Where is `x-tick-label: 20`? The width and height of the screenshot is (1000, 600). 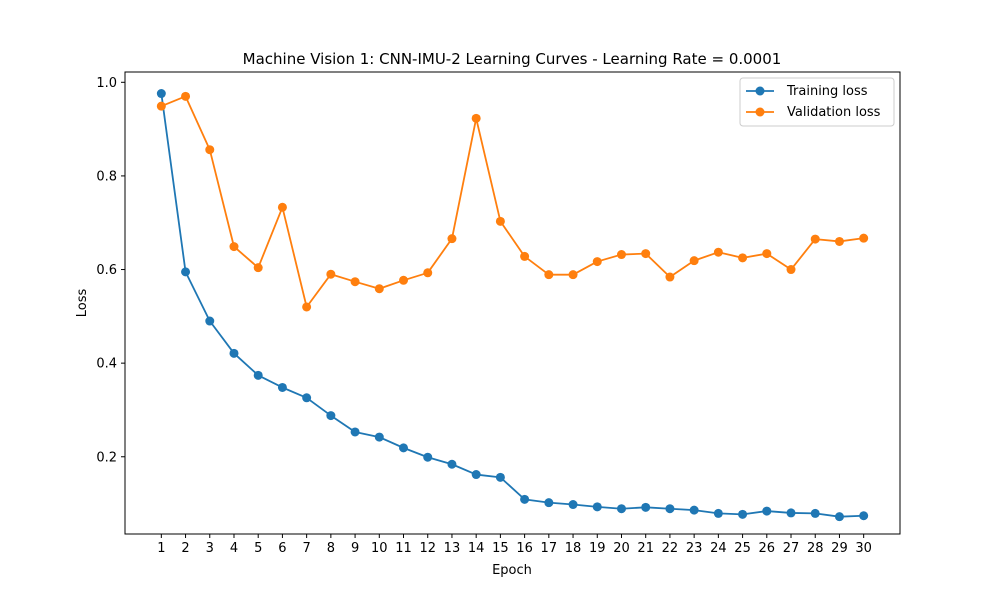
x-tick-label: 20 is located at coordinates (621, 548).